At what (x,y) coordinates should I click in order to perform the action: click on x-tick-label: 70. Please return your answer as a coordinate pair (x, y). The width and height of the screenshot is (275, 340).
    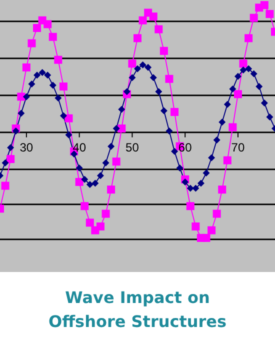
    Looking at the image, I should click on (238, 147).